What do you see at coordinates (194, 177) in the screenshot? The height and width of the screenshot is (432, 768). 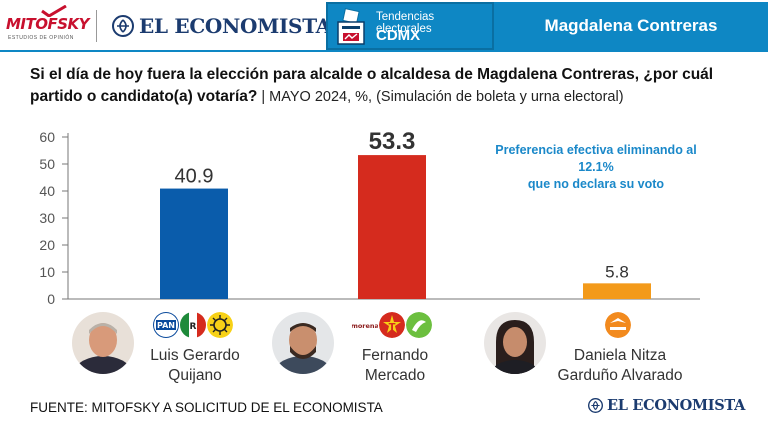 I see `bar-value-label: 40.9` at bounding box center [194, 177].